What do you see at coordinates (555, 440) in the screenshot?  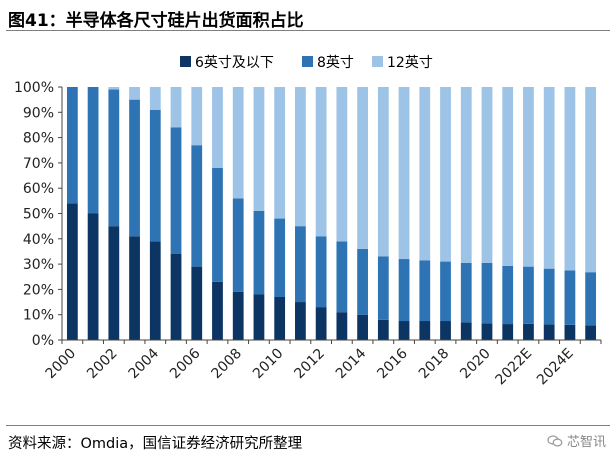 I see `wechat-icon` at bounding box center [555, 440].